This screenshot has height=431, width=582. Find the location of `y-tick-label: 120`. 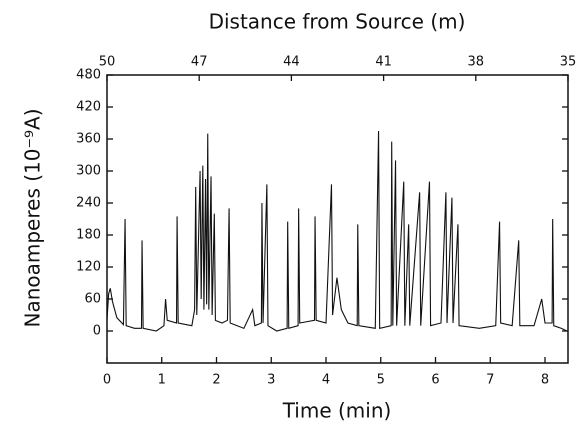

y-tick-label: 120 is located at coordinates (88, 267).